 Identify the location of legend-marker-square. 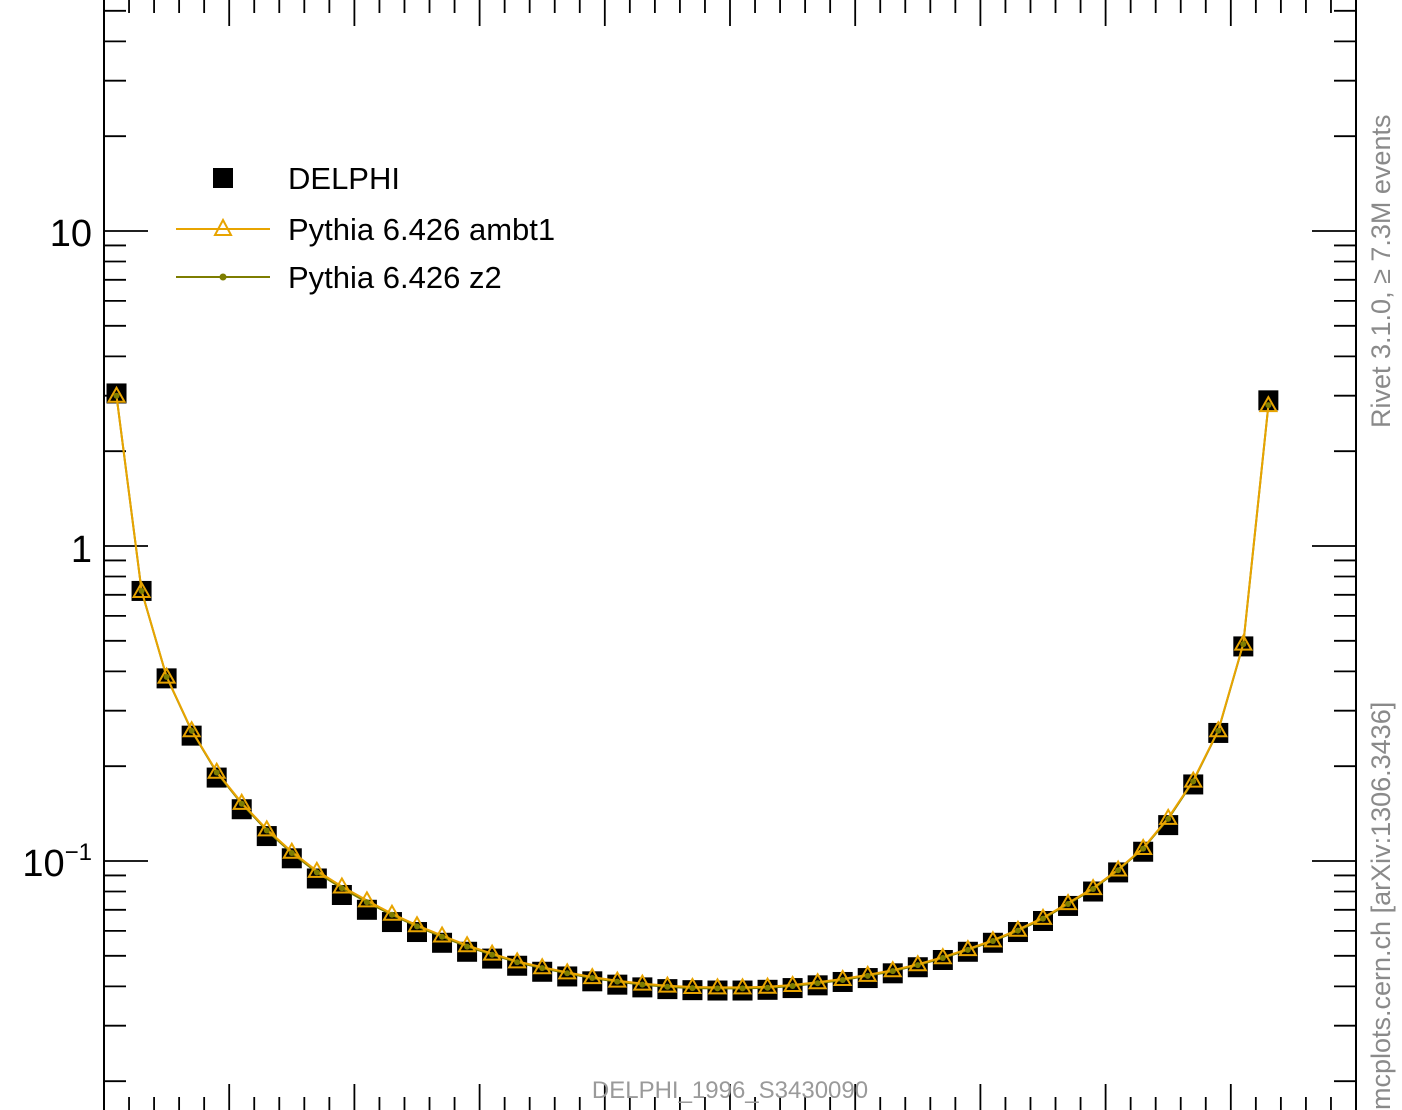
(223, 178).